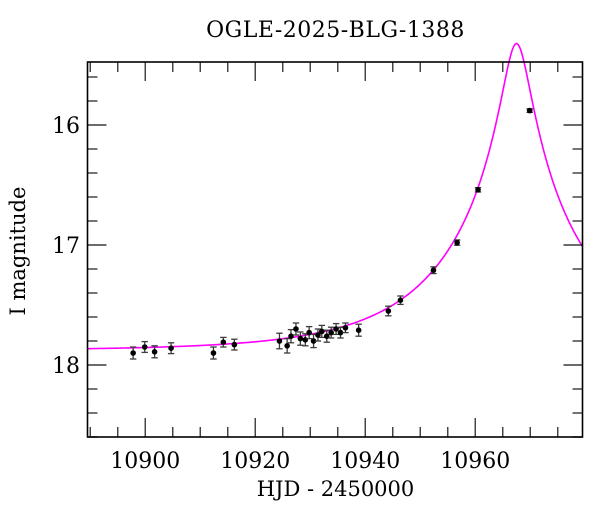  What do you see at coordinates (255, 461) in the screenshot?
I see `x-tick-label: 10920` at bounding box center [255, 461].